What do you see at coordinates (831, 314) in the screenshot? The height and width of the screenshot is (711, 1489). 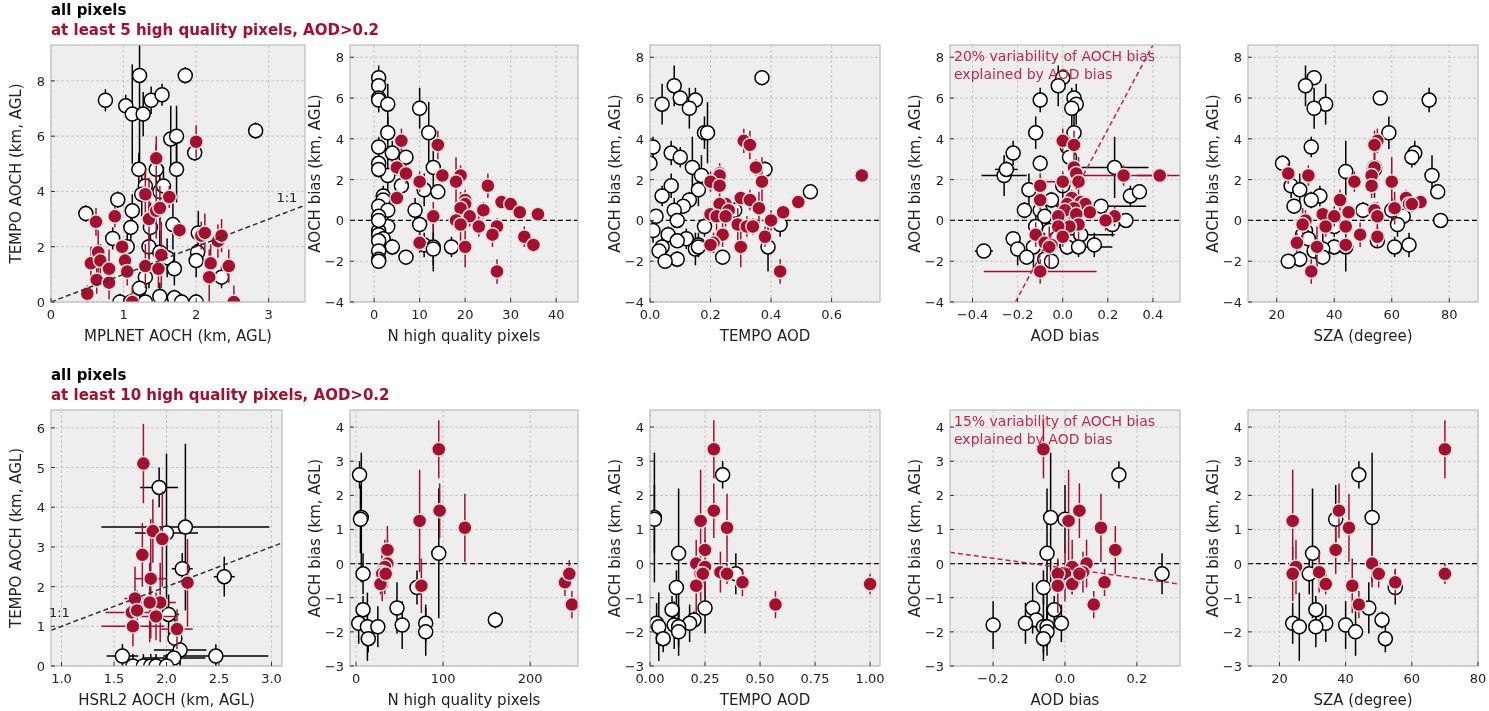 I see `x-tick-label: 0.6` at bounding box center [831, 314].